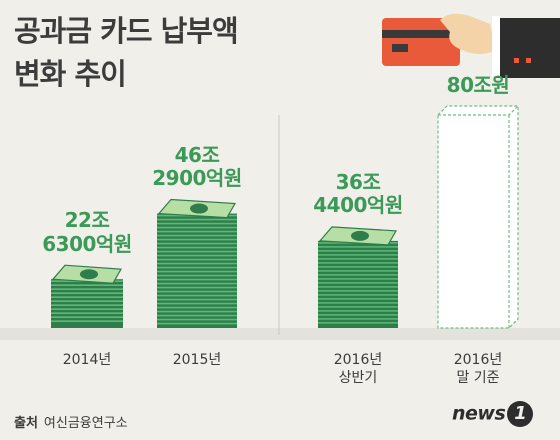  Describe the element at coordinates (87, 220) in the screenshot. I see `value-label-line: 22조` at that location.